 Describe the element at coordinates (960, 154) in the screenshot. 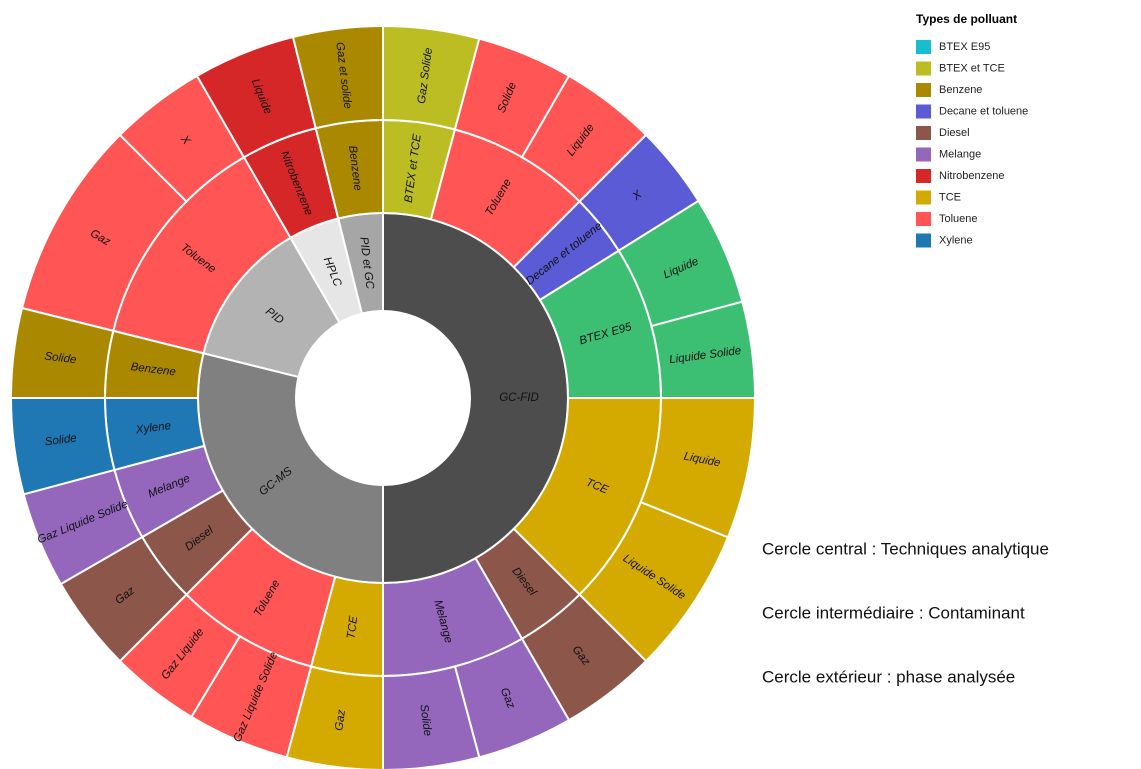

I see `legend-label: Melange` at that location.